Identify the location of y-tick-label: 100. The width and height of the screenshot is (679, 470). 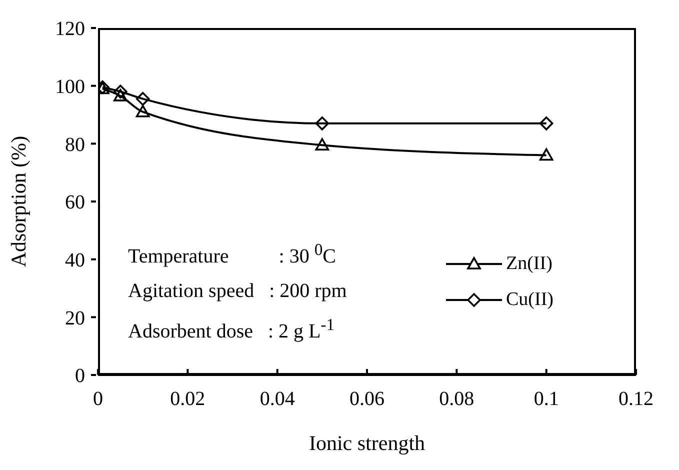
(70, 87).